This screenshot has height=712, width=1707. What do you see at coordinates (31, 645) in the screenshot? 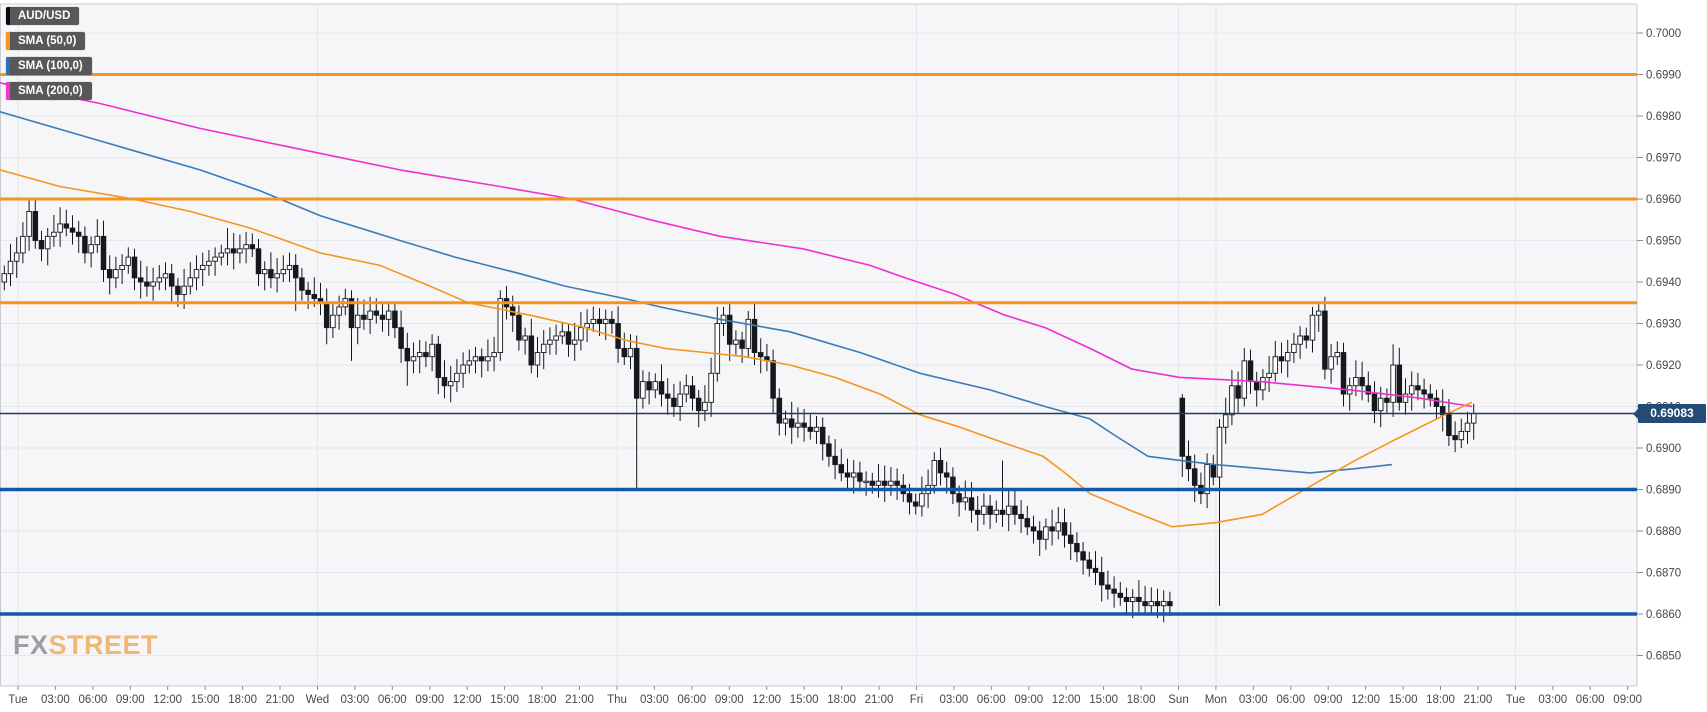
I see `fxstreet-logo-fx: FX` at bounding box center [31, 645].